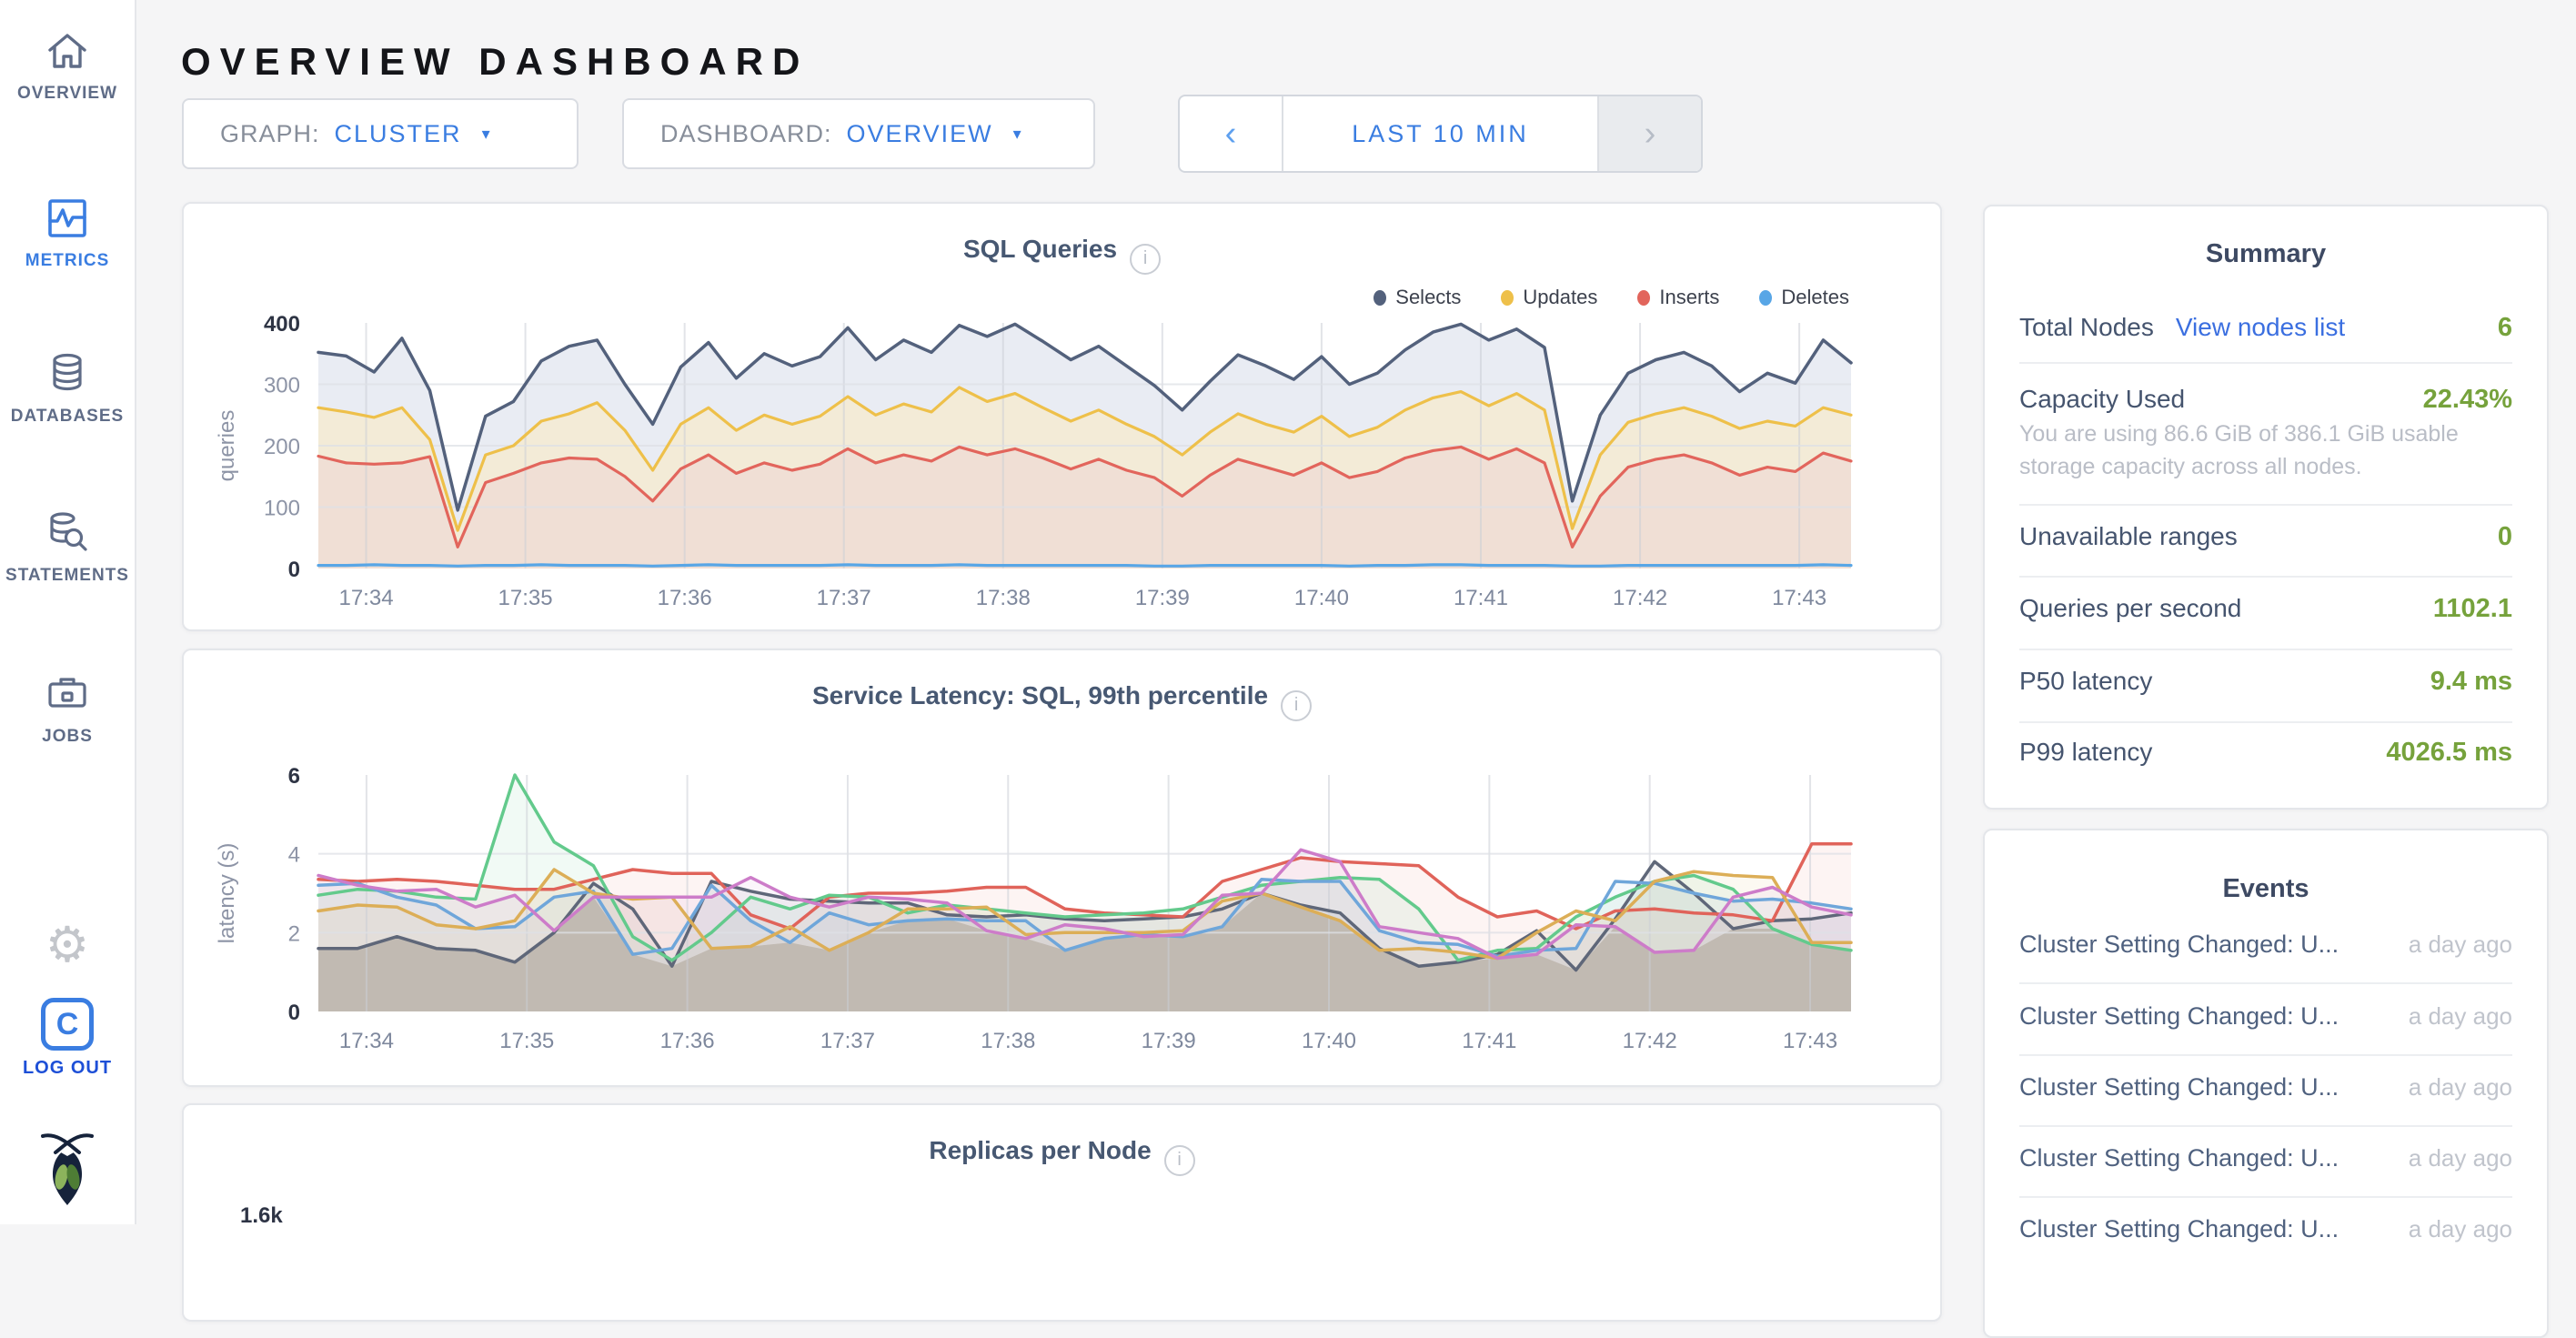 The image size is (2576, 1338). I want to click on sidebar-item-metrics: METRICS, so click(67, 233).